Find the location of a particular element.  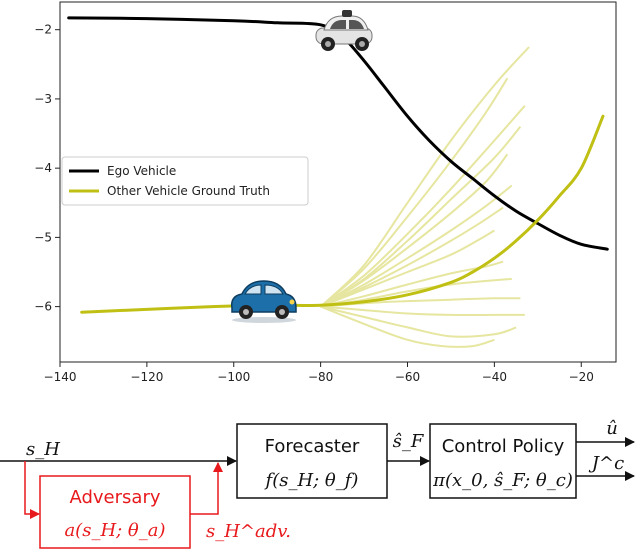

legend-label-ego: Ego Vehicle is located at coordinates (141, 171).